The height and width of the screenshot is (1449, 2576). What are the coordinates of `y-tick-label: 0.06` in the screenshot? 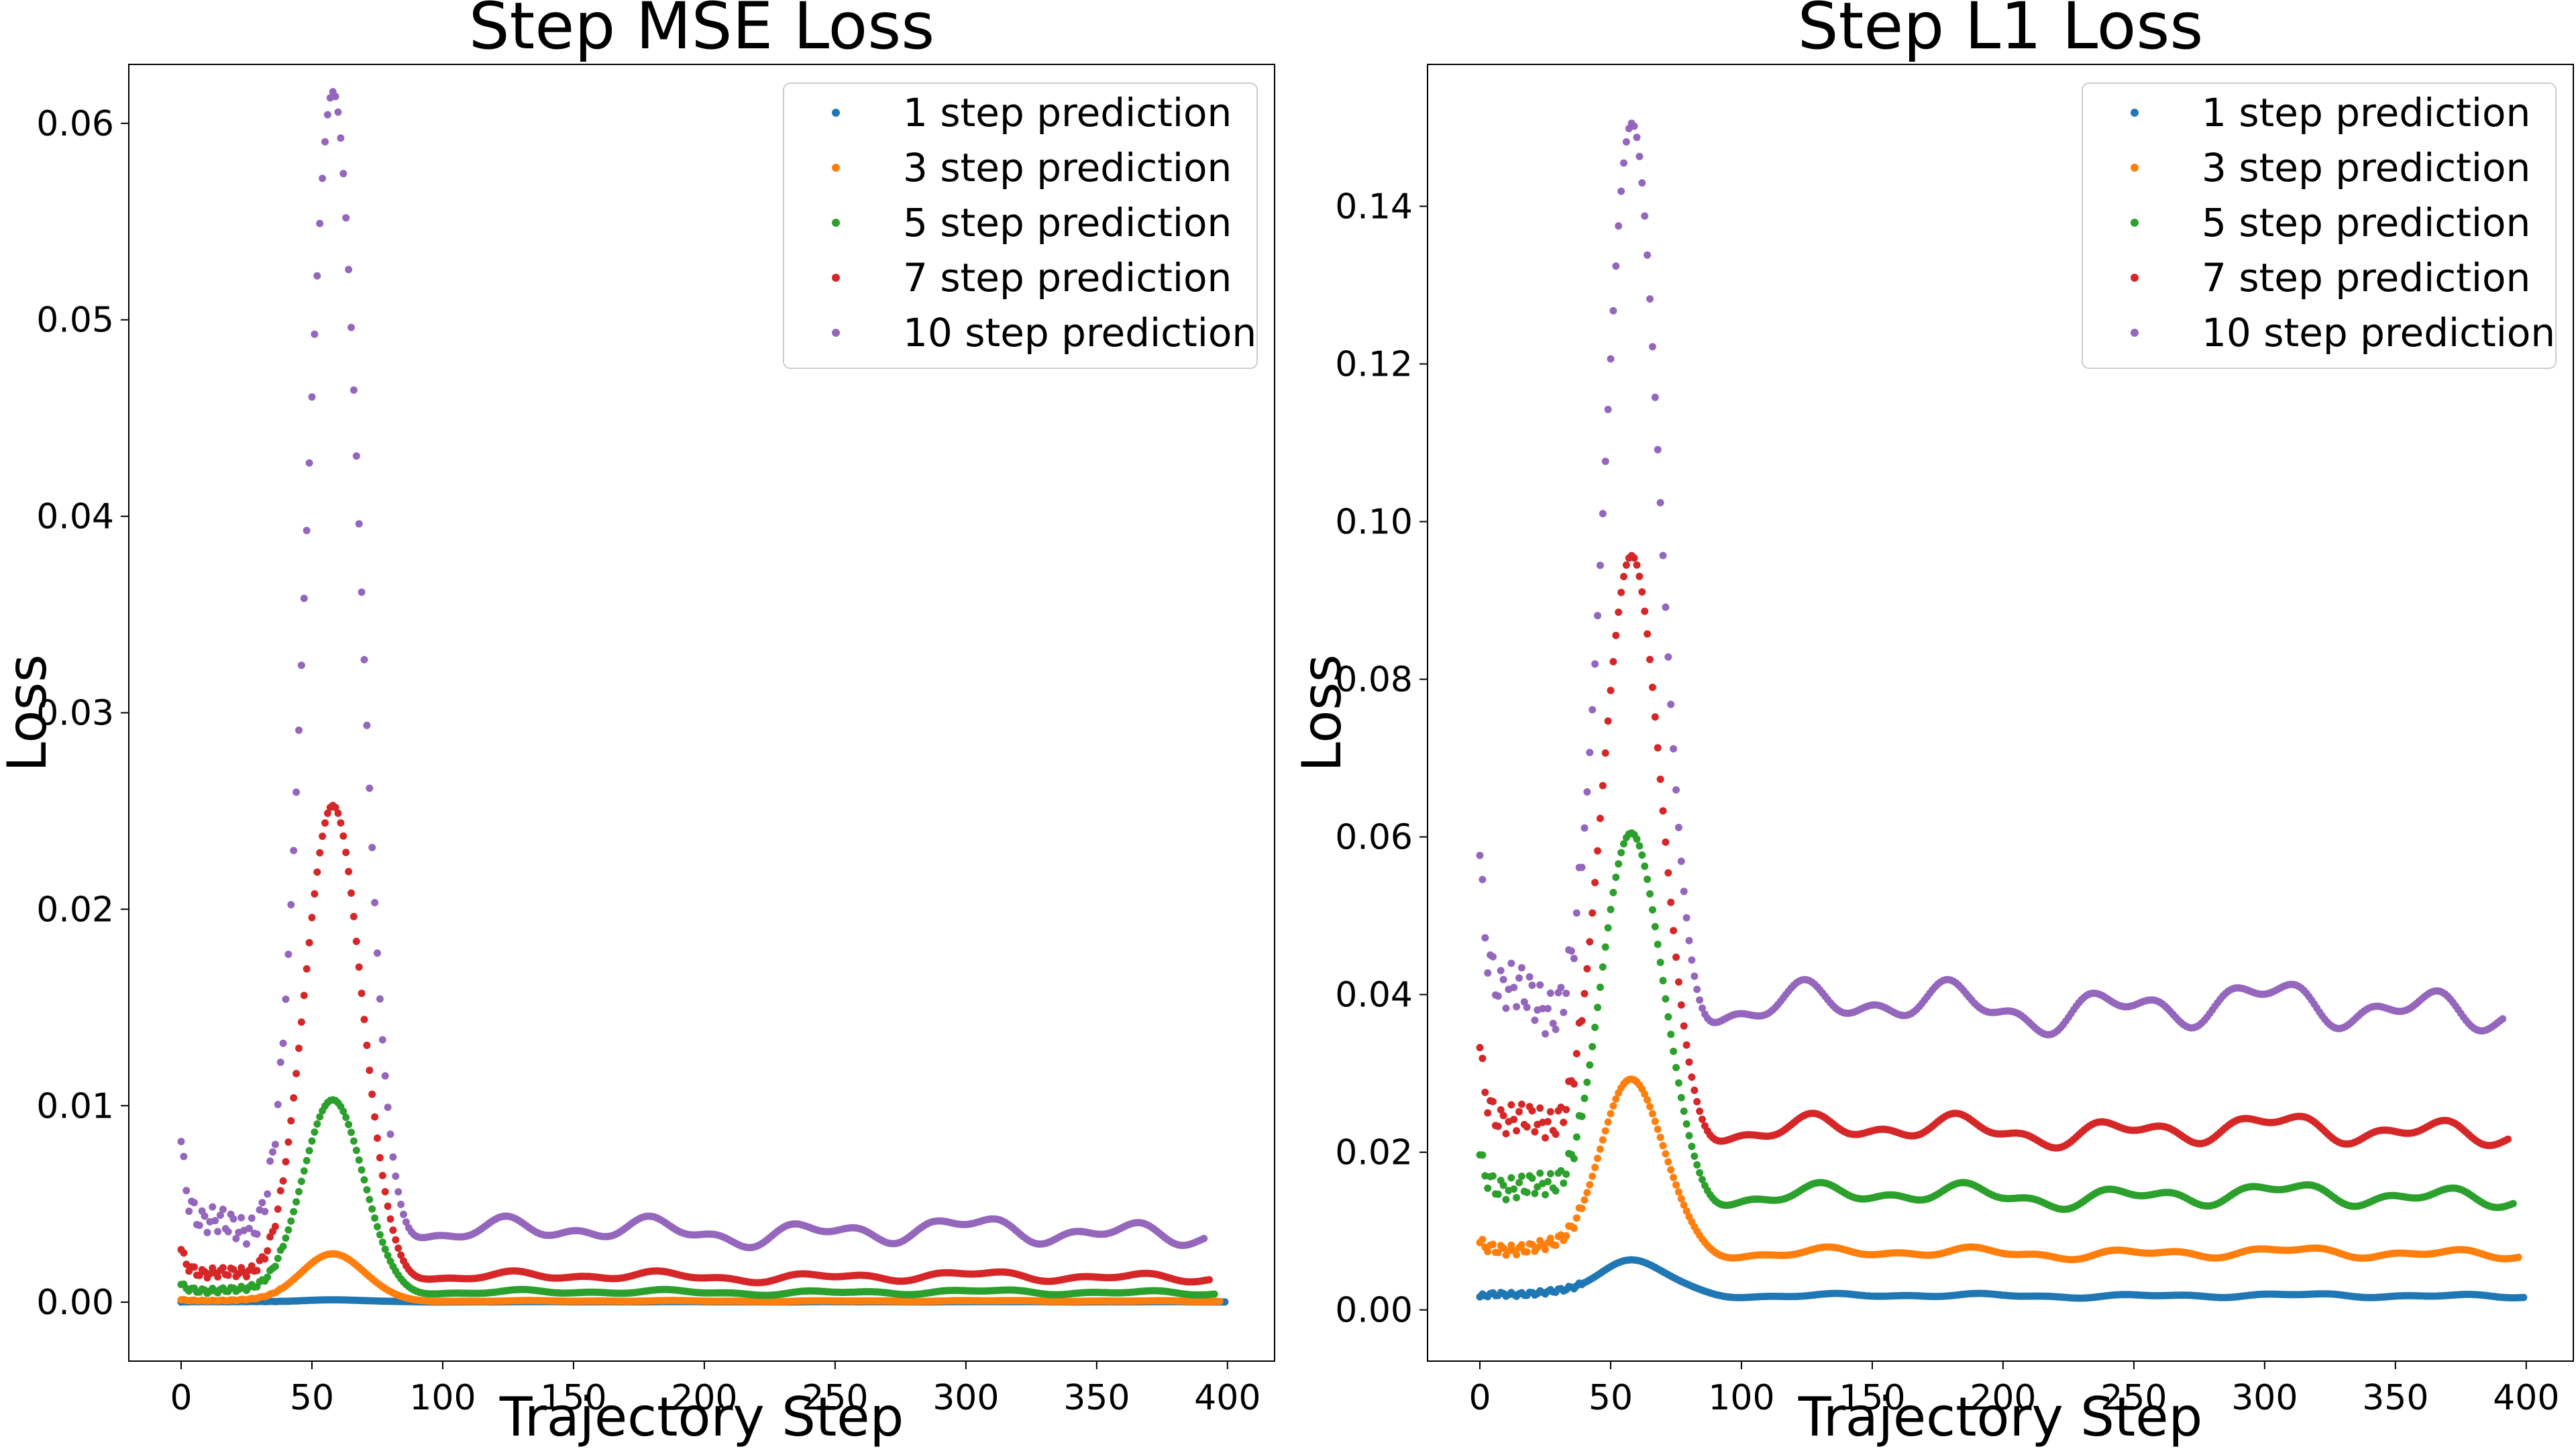 It's located at (1374, 838).